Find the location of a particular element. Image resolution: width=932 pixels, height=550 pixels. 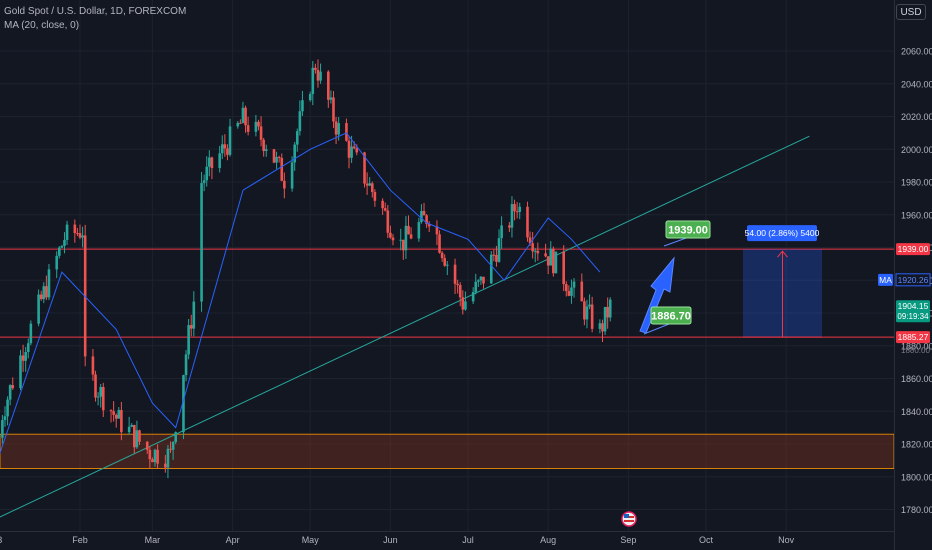

price-tick-label: 2060.00 is located at coordinates (916, 52).